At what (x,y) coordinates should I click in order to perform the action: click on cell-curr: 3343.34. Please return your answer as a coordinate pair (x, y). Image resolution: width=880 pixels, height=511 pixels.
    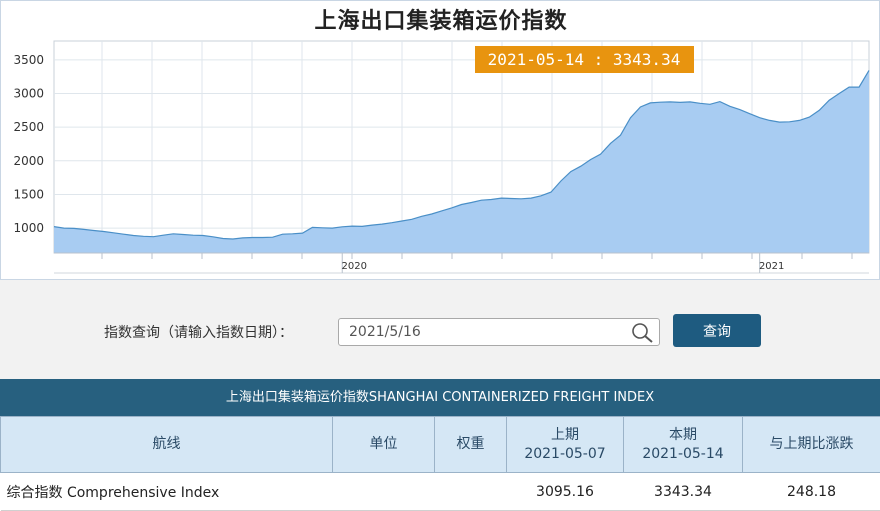
    Looking at the image, I should click on (683, 492).